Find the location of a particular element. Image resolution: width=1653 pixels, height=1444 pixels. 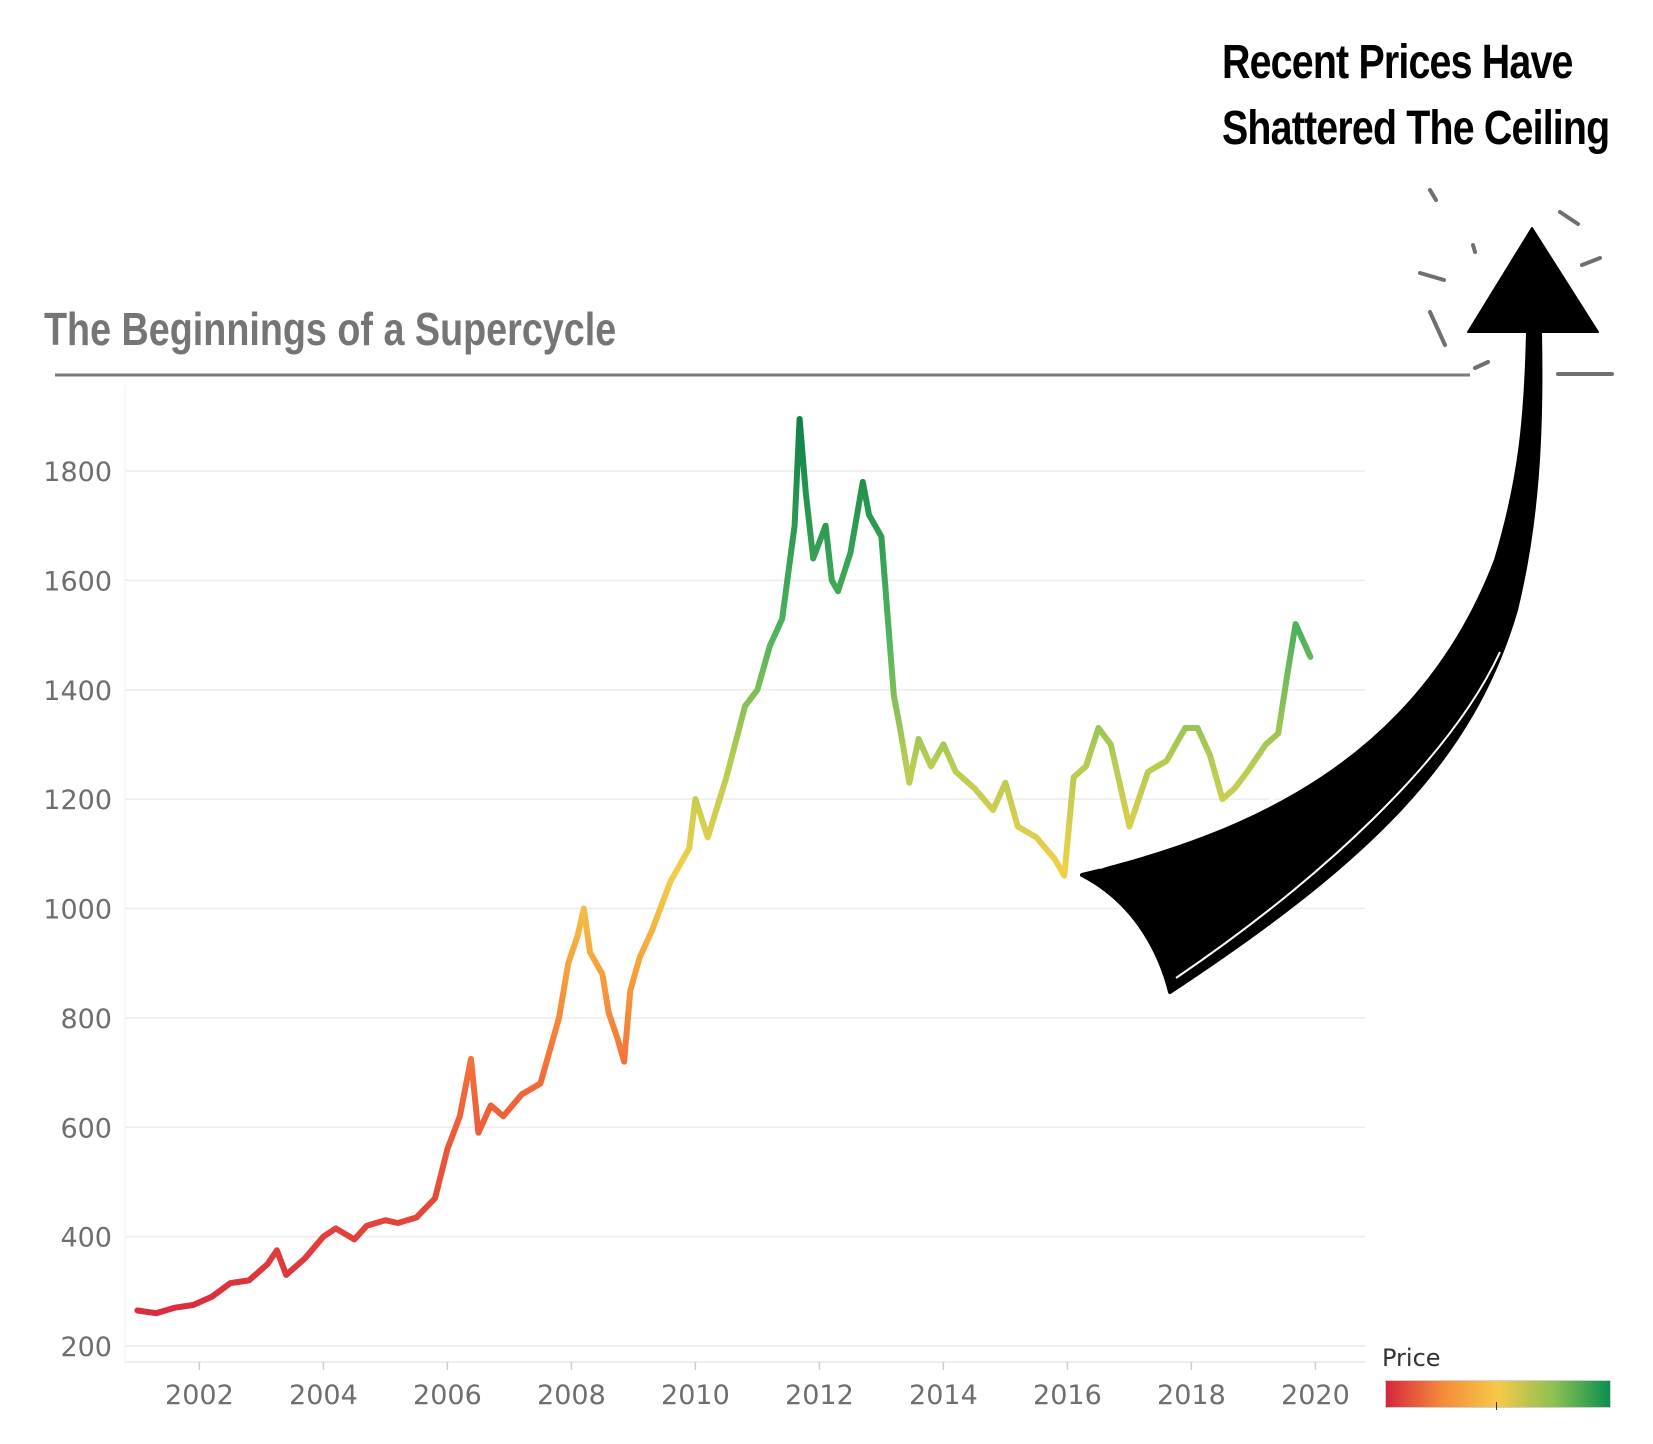

x-axis: 2002 2004 2006 2008 2010 2012 2014 2016 2018 2020 is located at coordinates (745, 1386).